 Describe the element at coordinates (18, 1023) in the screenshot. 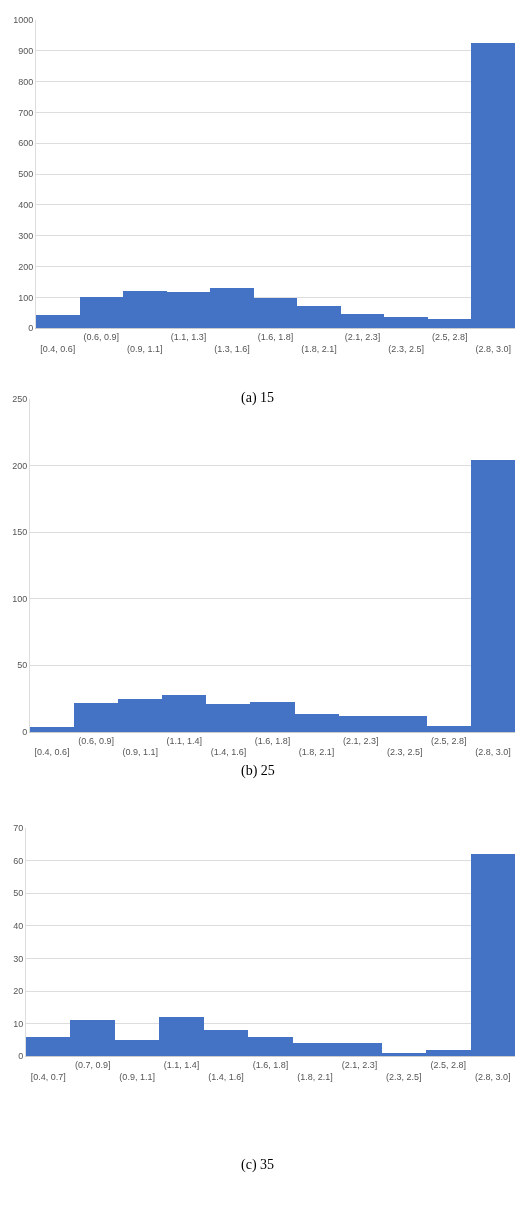

I see `y-tick-label: 10` at that location.